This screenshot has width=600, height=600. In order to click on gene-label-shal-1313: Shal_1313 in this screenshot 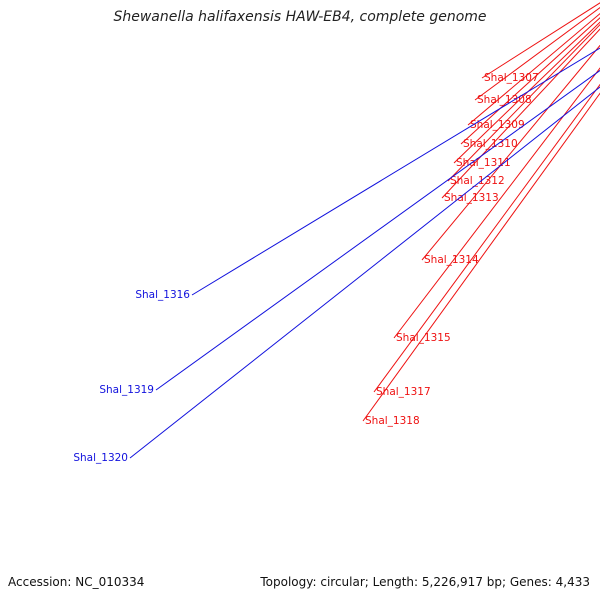, I will do `click(471, 198)`.